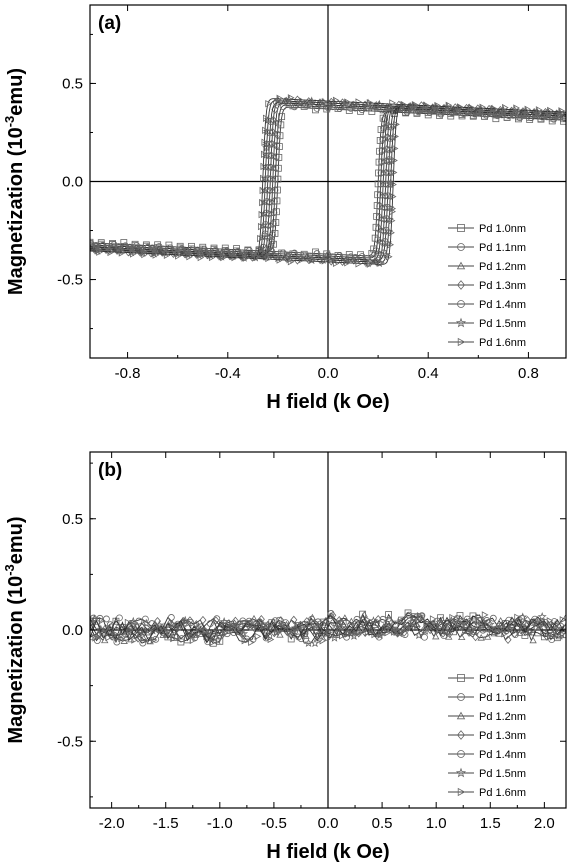 The height and width of the screenshot is (862, 568). Describe the element at coordinates (72, 182) in the screenshot. I see `panel-a-y-tick-label: 0.0` at that location.